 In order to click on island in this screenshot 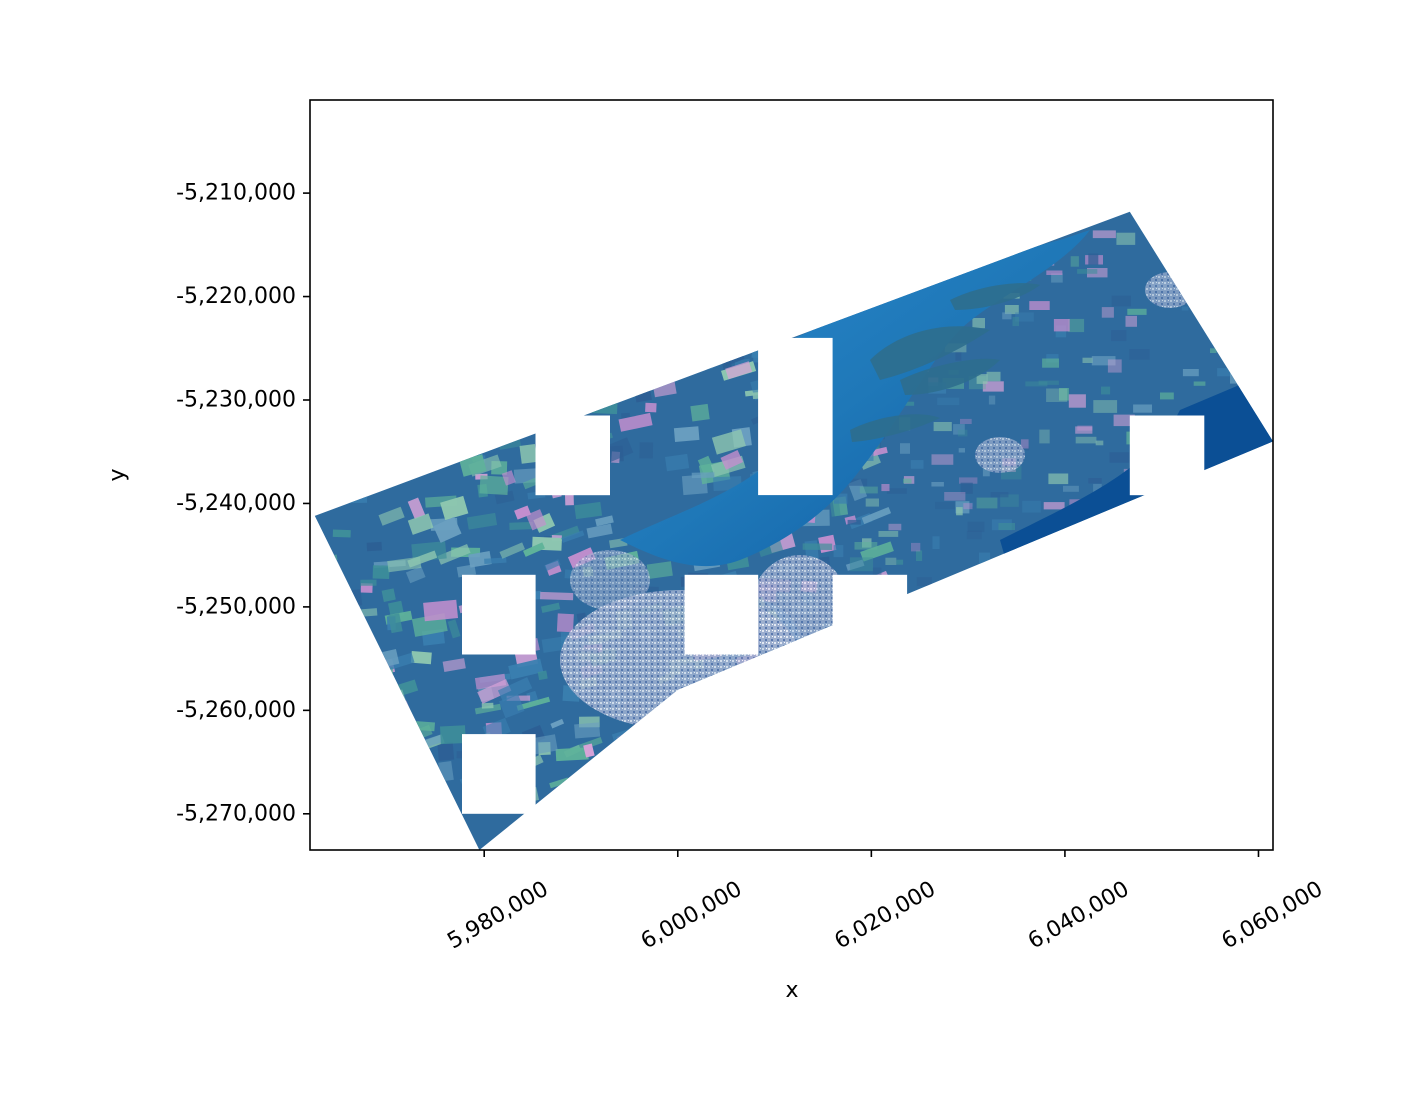, I will do `click(930, 353)`.